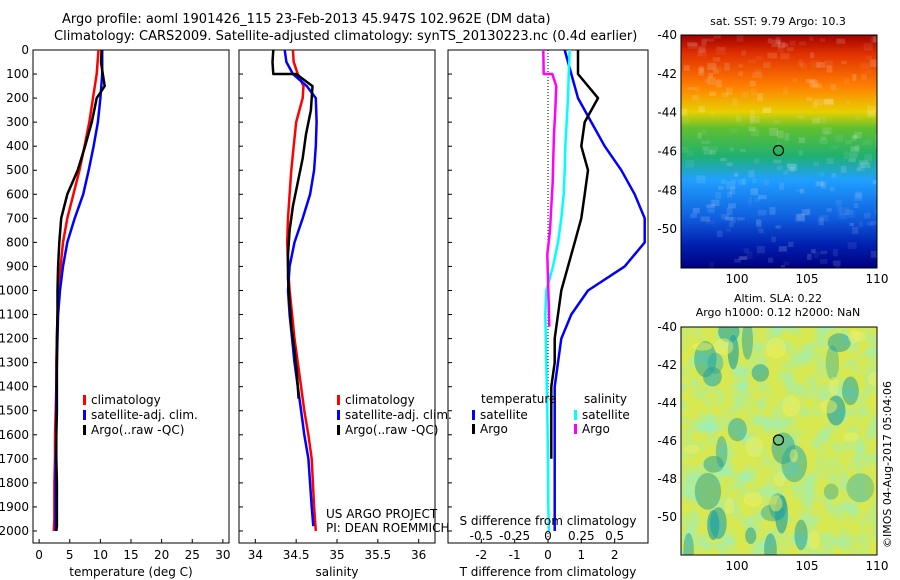  I want to click on y-tick-label: 700, so click(17, 218).